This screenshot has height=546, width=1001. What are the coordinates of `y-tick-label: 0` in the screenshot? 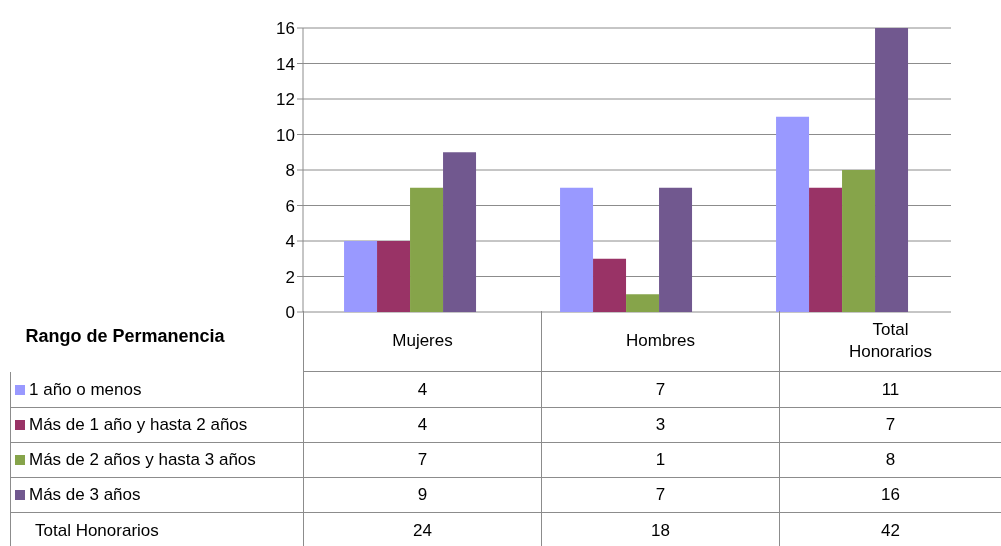 It's located at (290, 313).